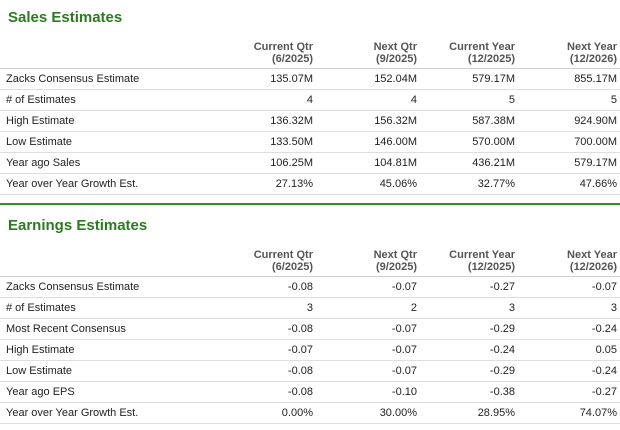 Image resolution: width=620 pixels, height=430 pixels. What do you see at coordinates (310, 204) in the screenshot?
I see `section-divider` at bounding box center [310, 204].